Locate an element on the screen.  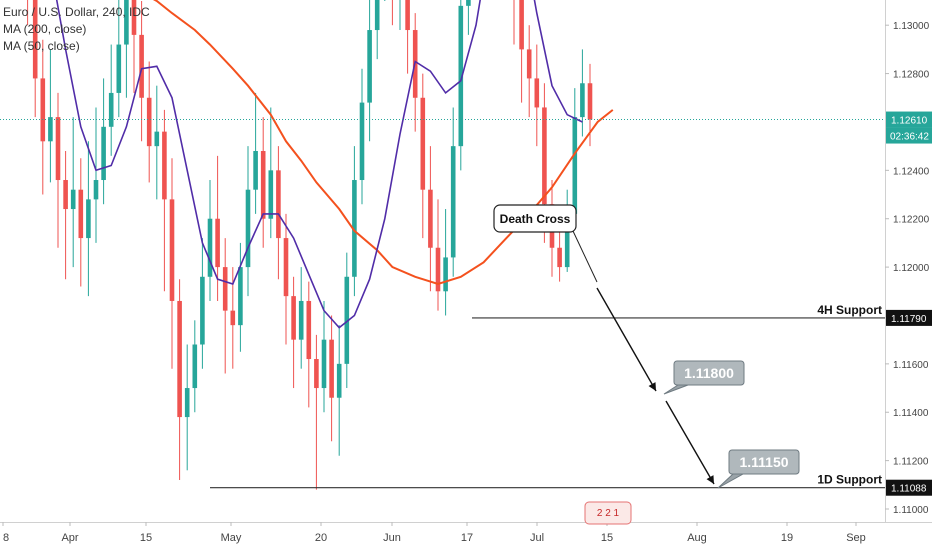
x-tick-label-4: 20 is located at coordinates (321, 538).